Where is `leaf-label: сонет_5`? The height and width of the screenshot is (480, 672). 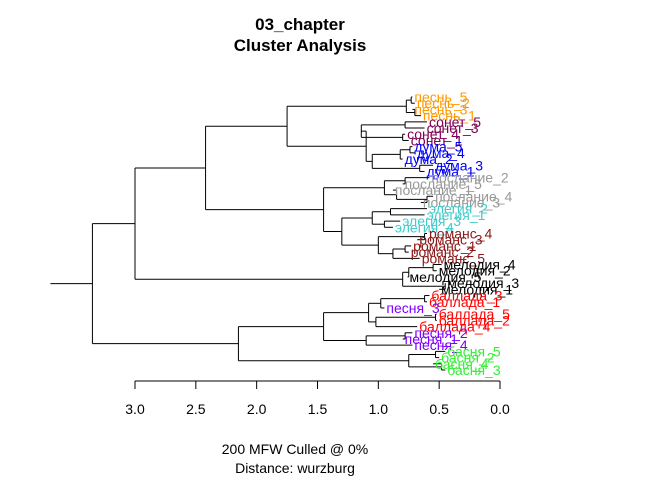
leaf-label: сонет_5 is located at coordinates (455, 122).